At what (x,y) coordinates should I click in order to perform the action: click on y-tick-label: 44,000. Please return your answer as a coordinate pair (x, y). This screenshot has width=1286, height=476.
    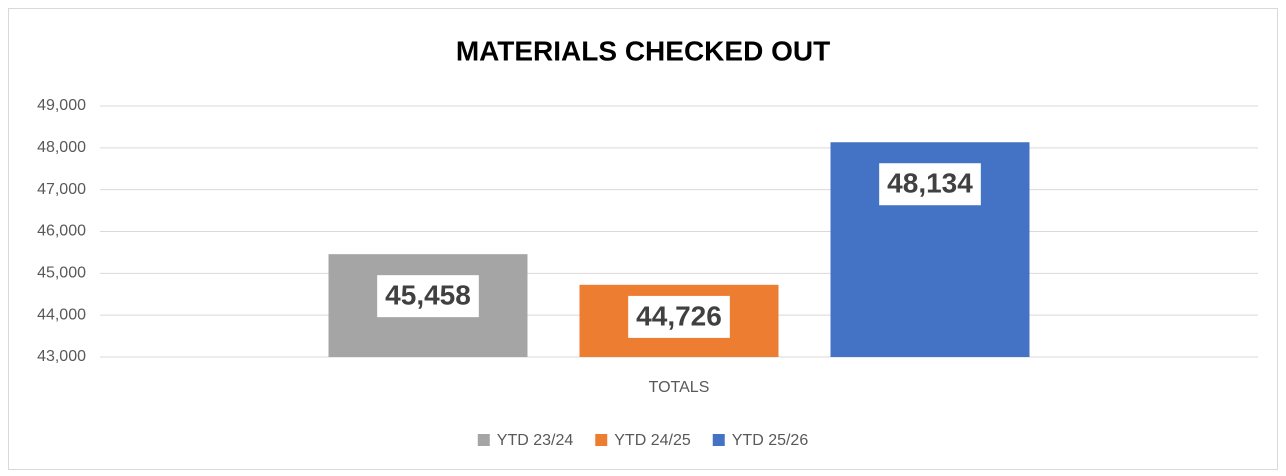
    Looking at the image, I should click on (61, 314).